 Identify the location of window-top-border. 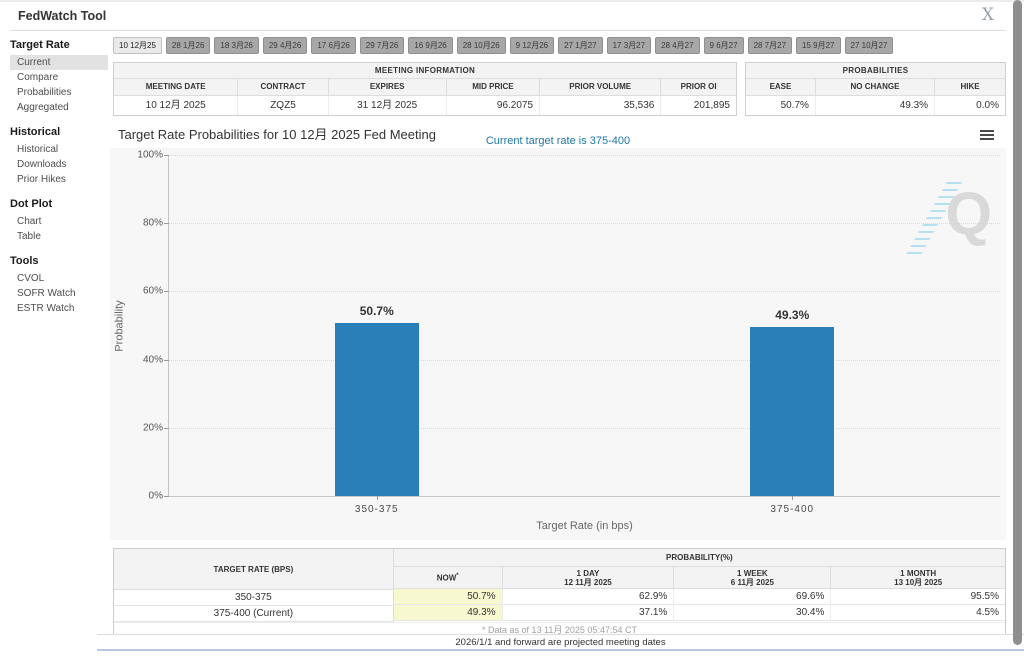
(512, 1).